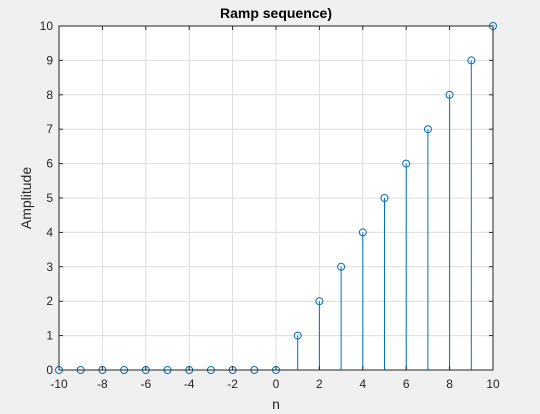 This screenshot has width=540, height=414. I want to click on chart-title: Ramp sequence), so click(276, 13).